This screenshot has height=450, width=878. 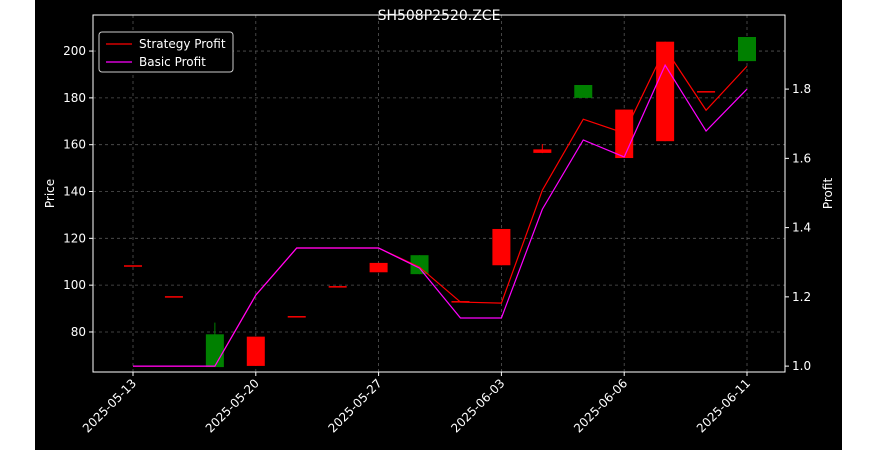 I want to click on y-tick-label: 140, so click(x=74, y=192).